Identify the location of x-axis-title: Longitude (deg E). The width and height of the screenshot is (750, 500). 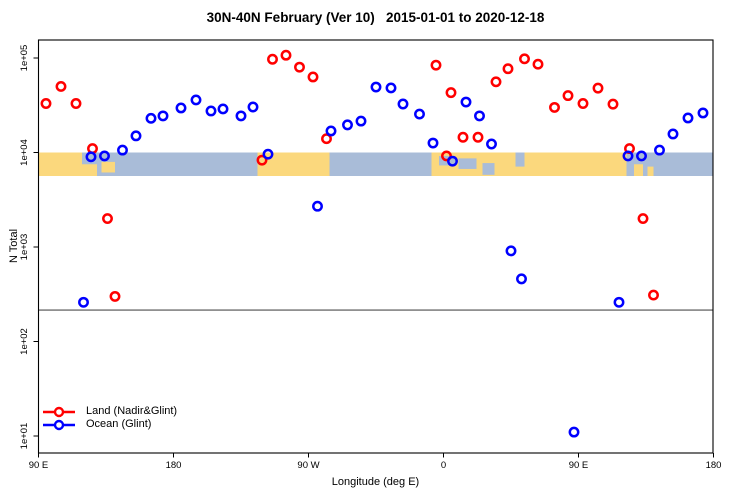
(375, 482).